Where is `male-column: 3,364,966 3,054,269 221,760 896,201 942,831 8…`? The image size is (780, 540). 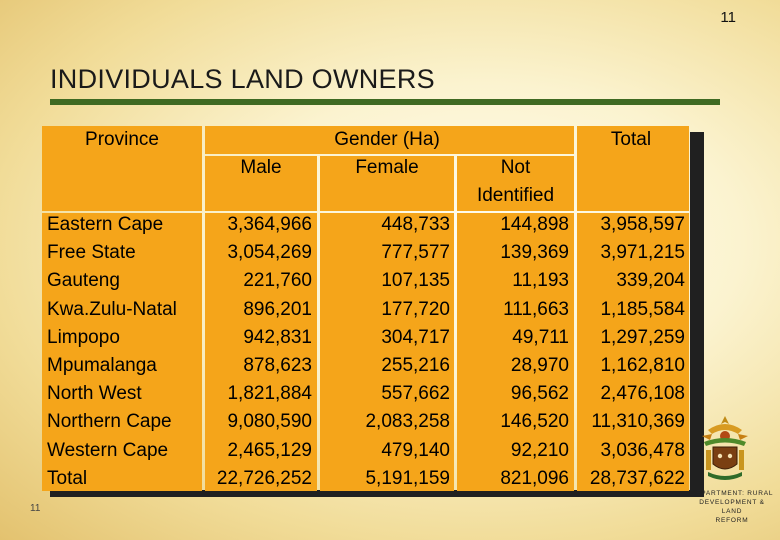 male-column: 3,364,966 3,054,269 221,760 896,201 942,831 8… is located at coordinates (258, 352).